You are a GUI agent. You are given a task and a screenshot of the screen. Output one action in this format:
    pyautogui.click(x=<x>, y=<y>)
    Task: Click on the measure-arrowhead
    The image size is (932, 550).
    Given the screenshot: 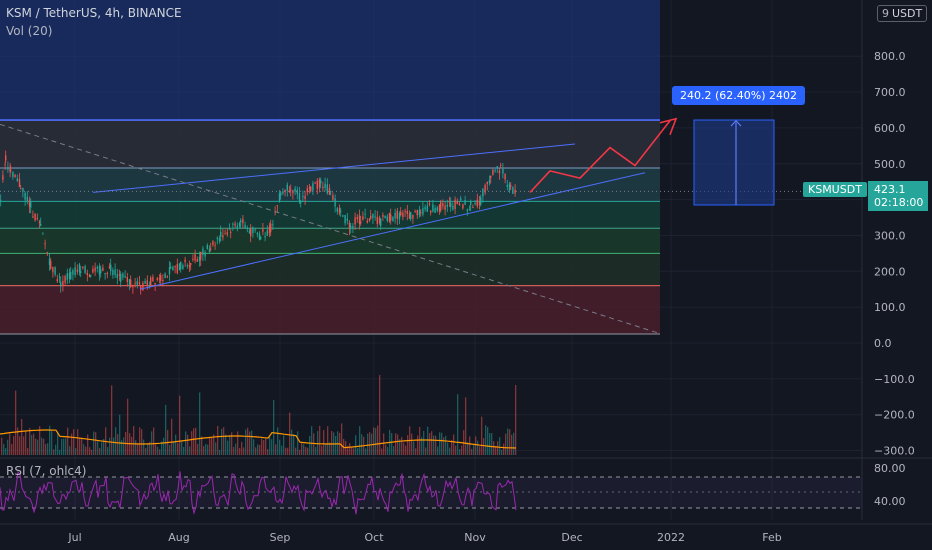 What is the action you would take?
    pyautogui.click(x=736, y=123)
    